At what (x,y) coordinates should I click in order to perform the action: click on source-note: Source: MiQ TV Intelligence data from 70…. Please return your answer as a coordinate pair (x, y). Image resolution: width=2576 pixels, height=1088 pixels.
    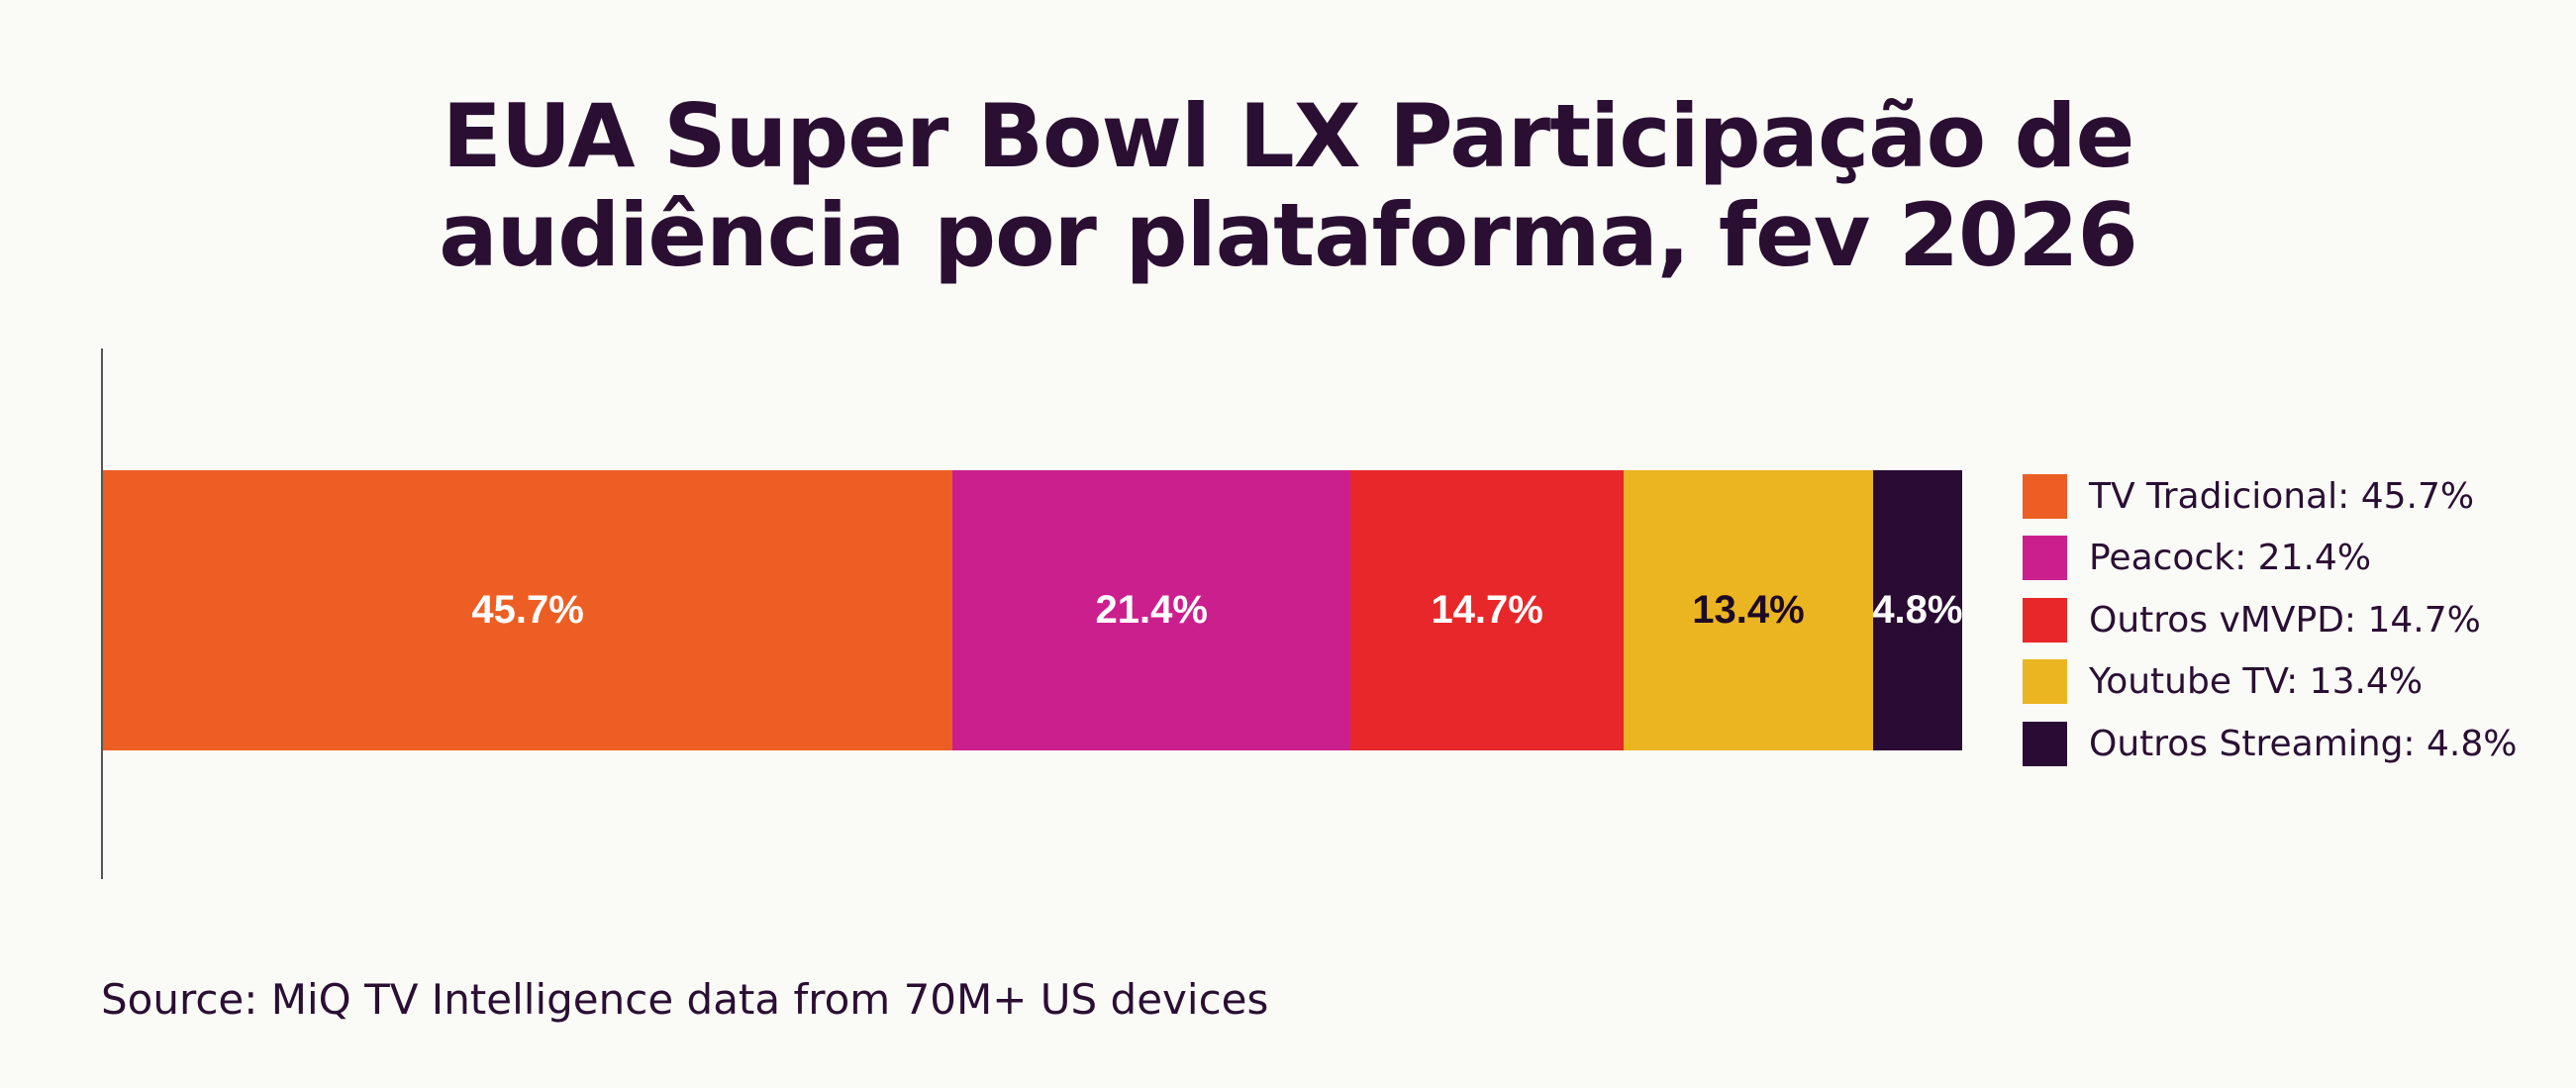
    Looking at the image, I should click on (685, 999).